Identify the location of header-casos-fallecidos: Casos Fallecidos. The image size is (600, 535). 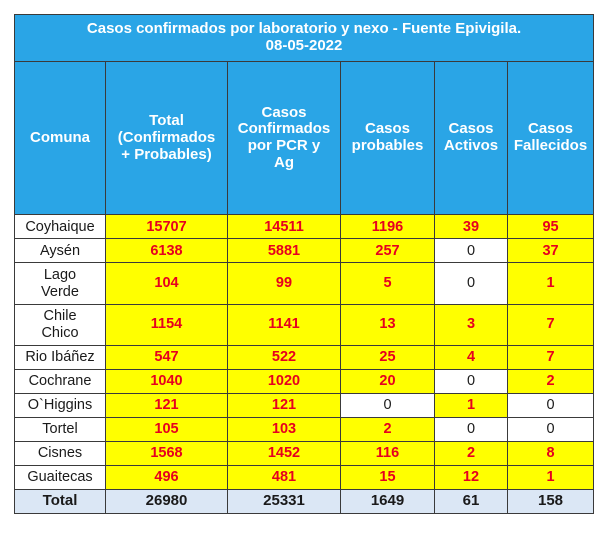
(550, 138).